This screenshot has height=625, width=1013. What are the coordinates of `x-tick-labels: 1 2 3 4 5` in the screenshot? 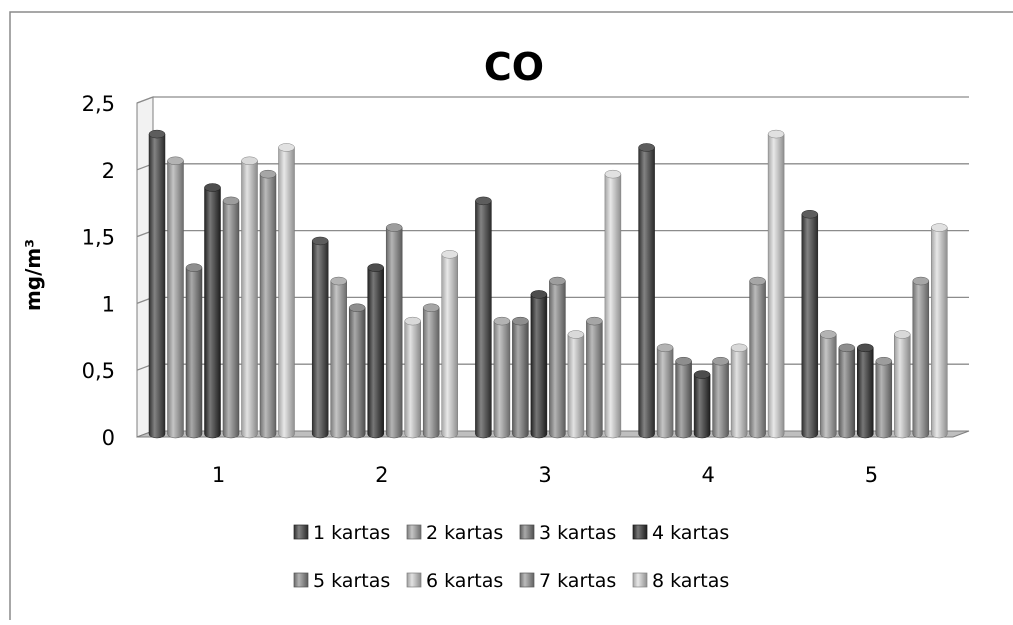 It's located at (545, 475).